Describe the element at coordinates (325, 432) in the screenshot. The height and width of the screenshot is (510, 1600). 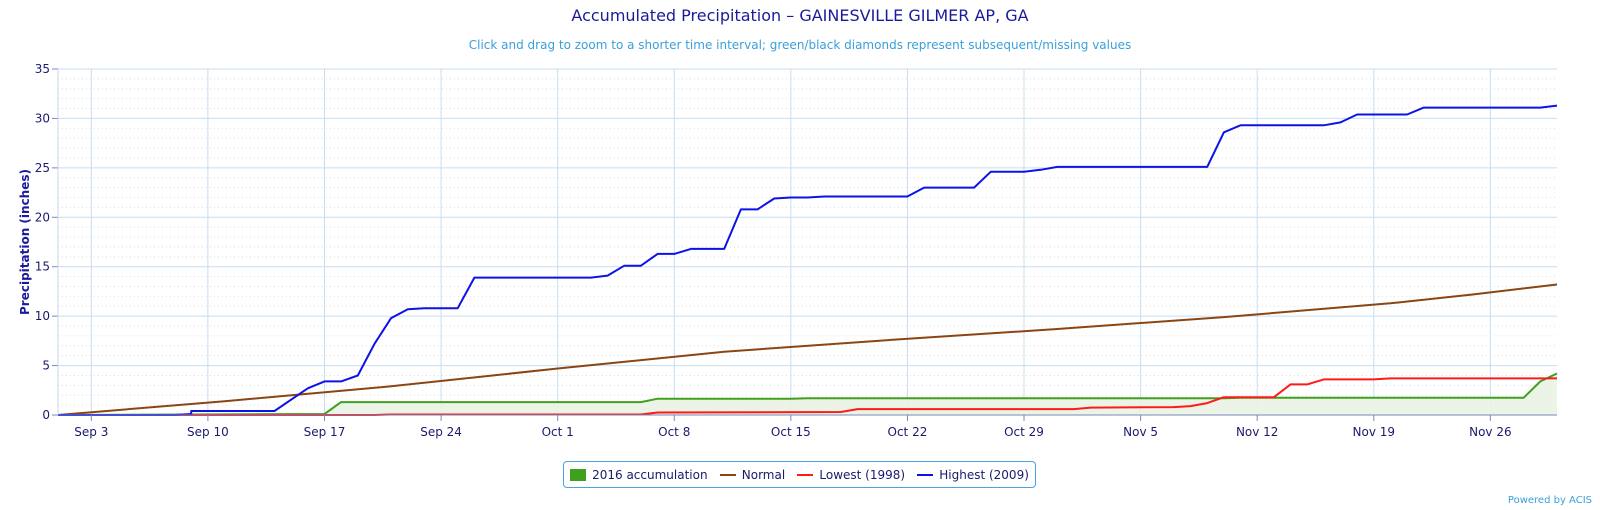
I see `x-tick-label: Sep 17` at that location.